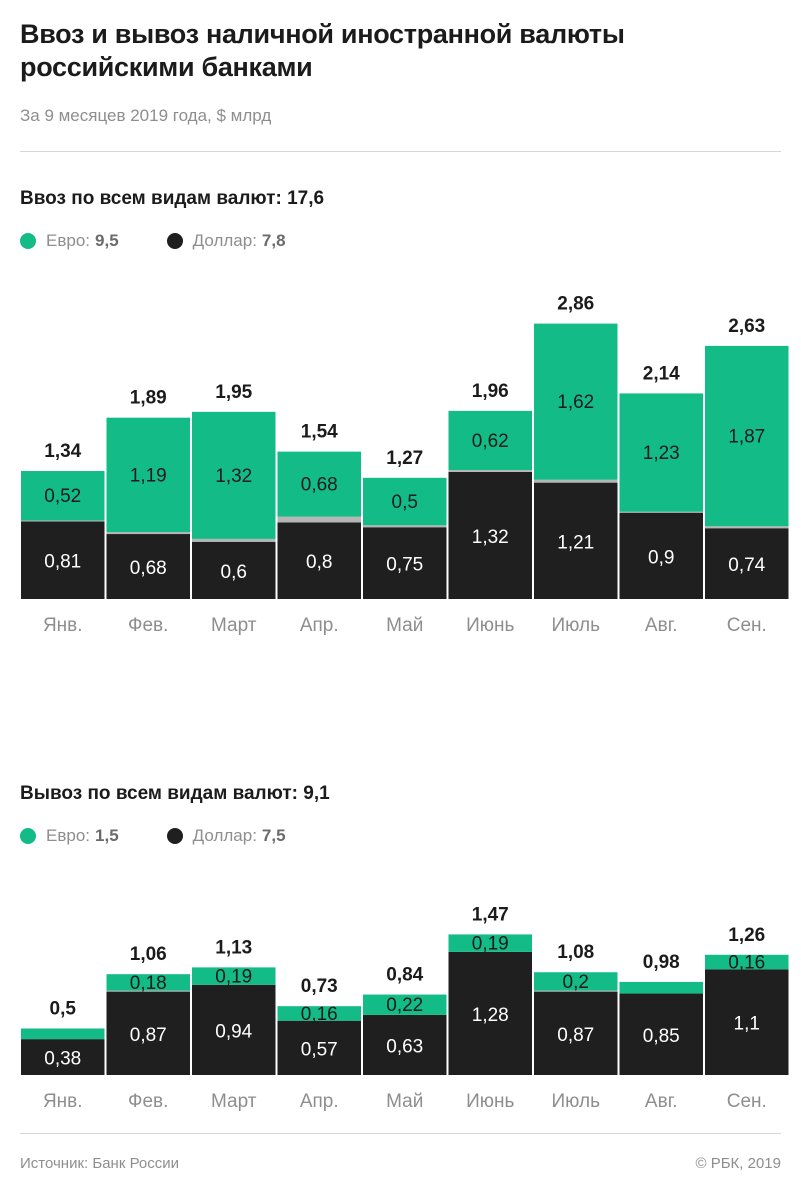  What do you see at coordinates (319, 562) in the screenshot?
I see `segment-value-label: 0,8` at bounding box center [319, 562].